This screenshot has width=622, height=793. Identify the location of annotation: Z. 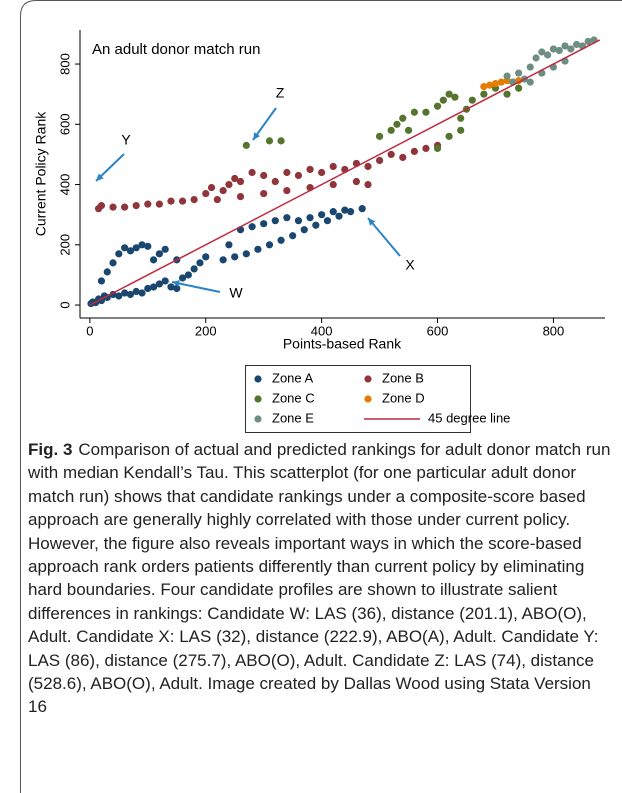
(280, 93).